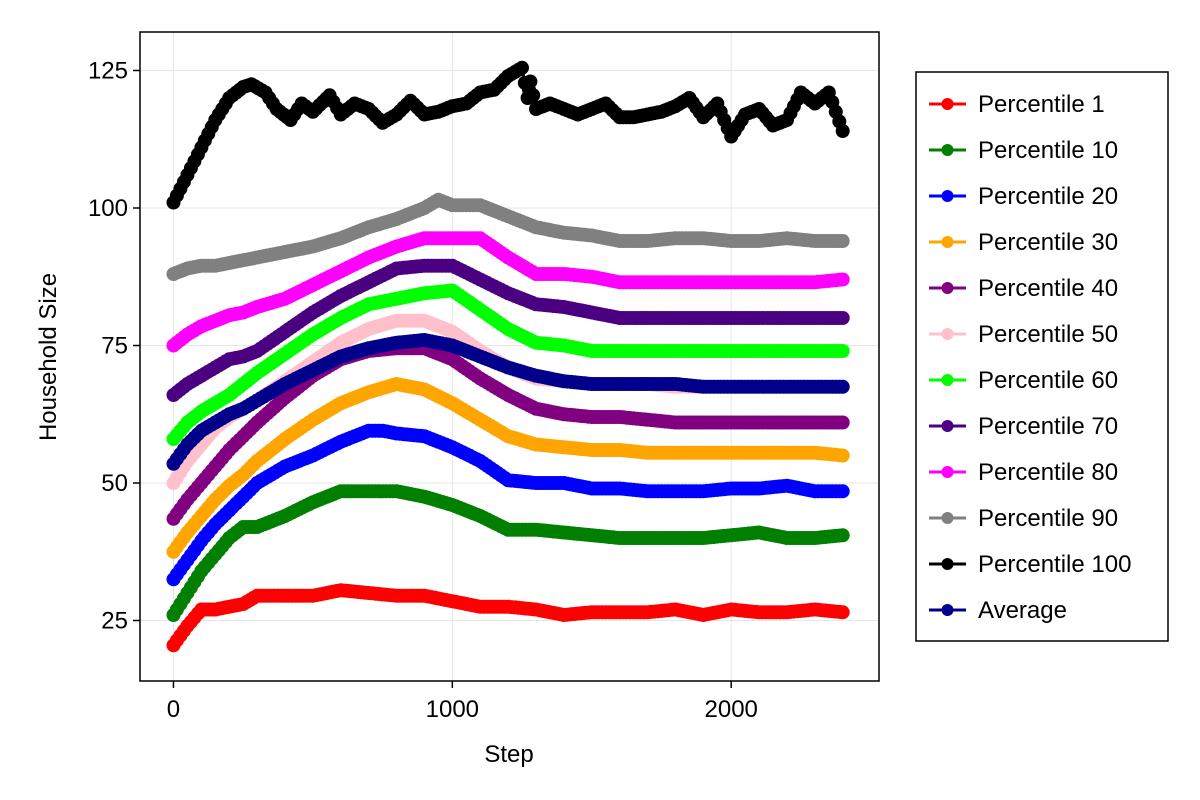  Describe the element at coordinates (842, 386) in the screenshot. I see `series-average-point` at that location.